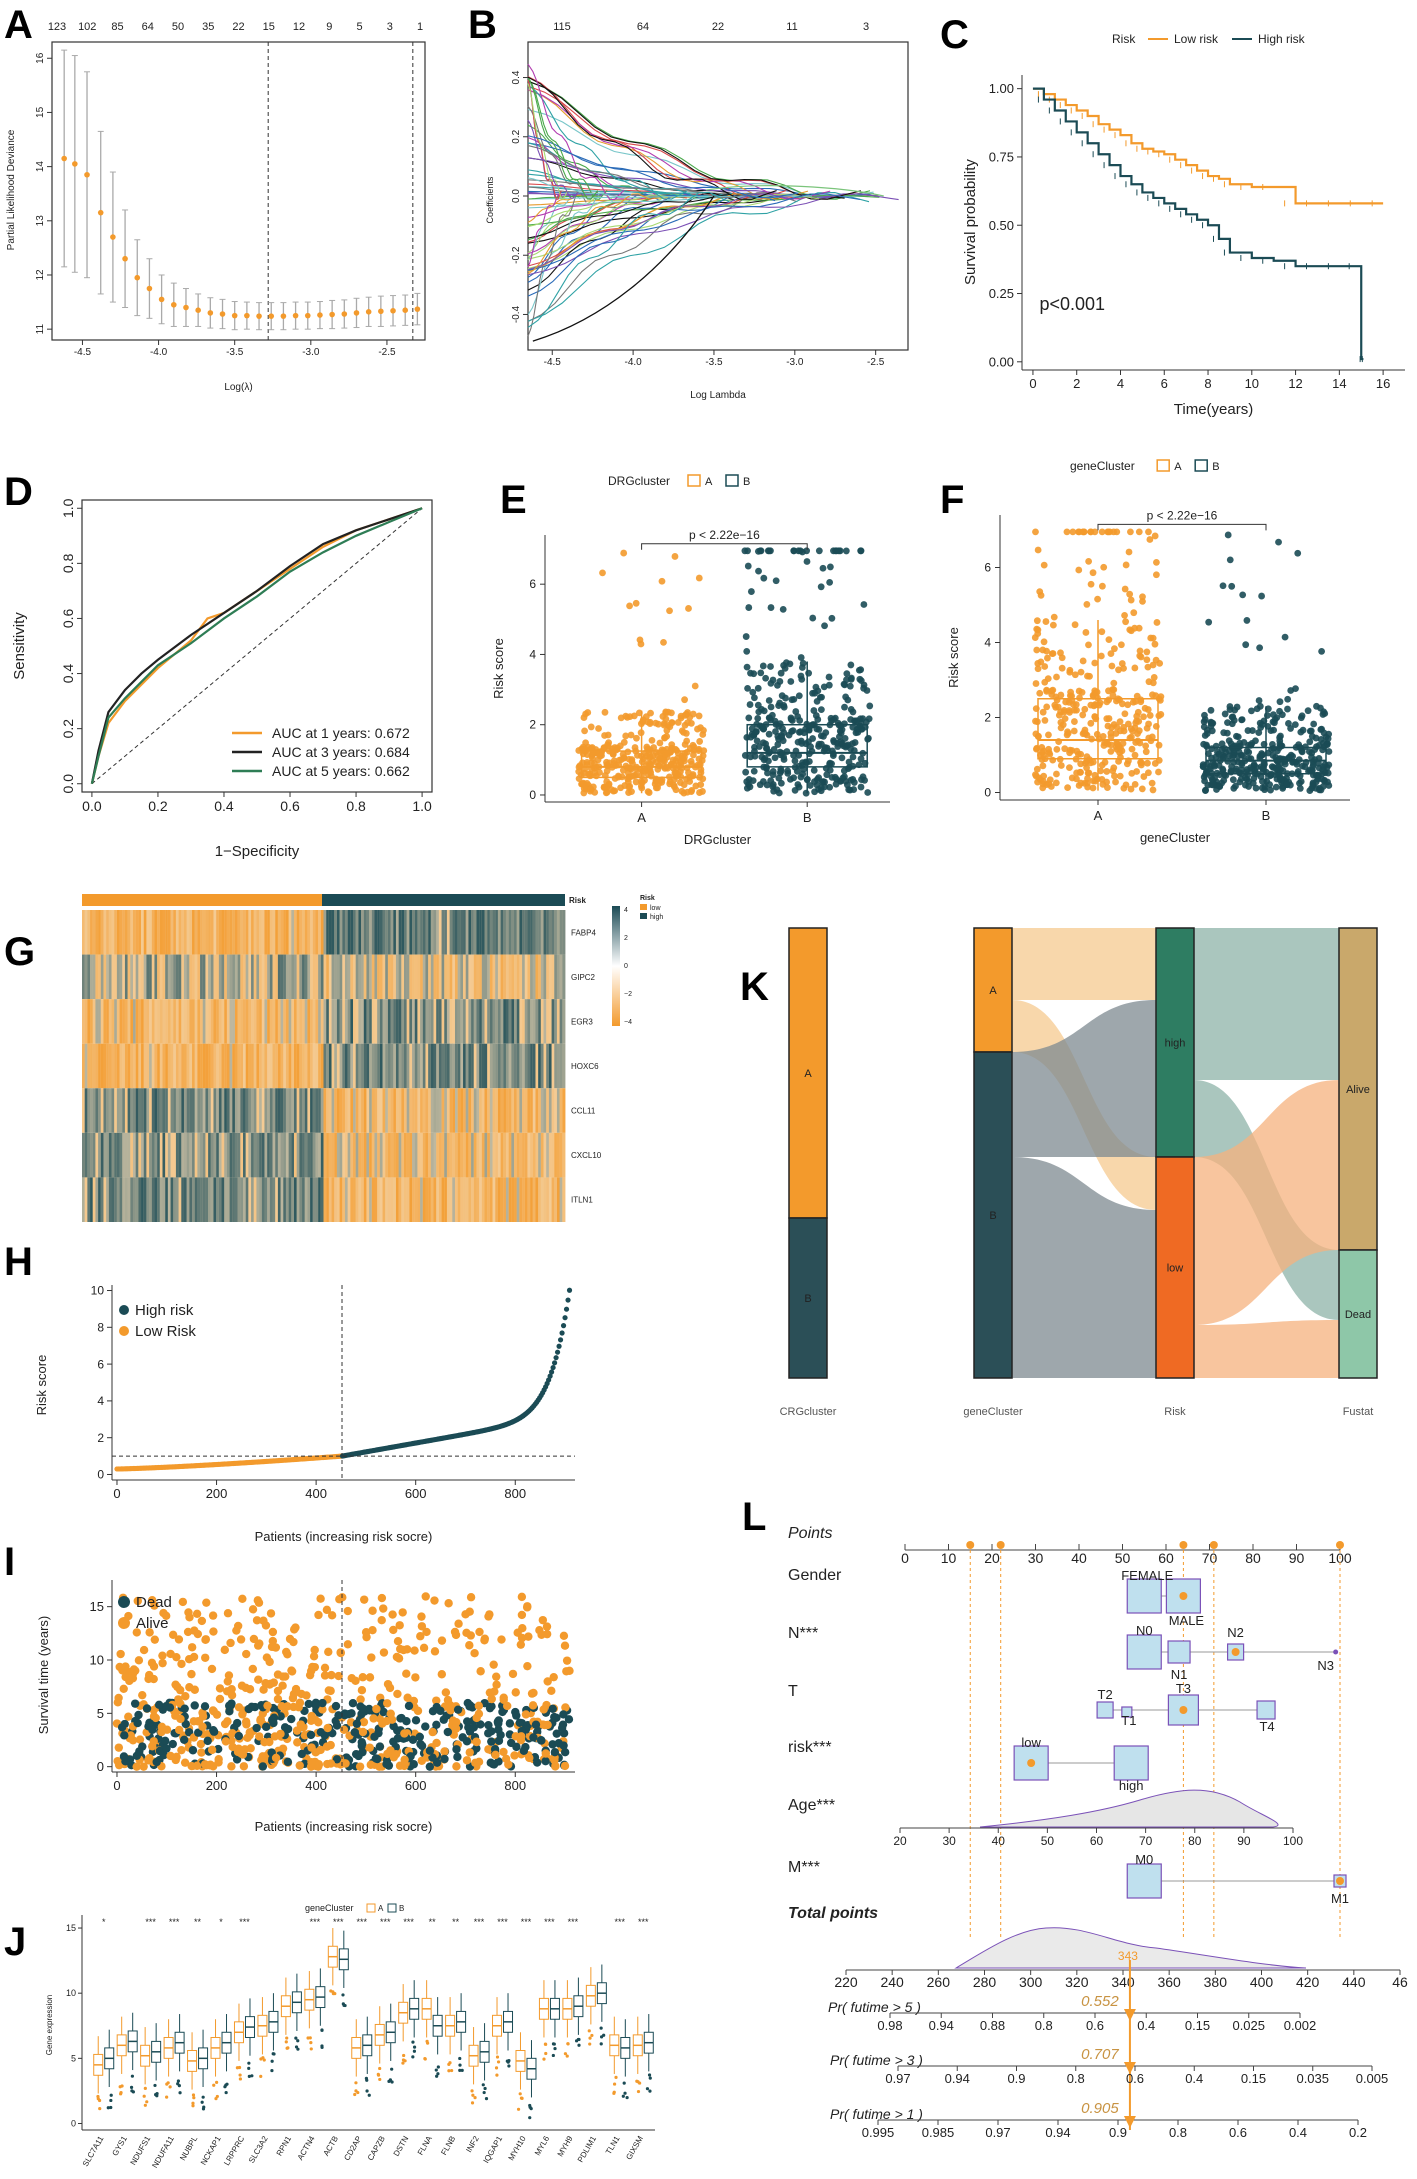  Describe the element at coordinates (18, 25) in the screenshot. I see `panel-label-a: A` at that location.